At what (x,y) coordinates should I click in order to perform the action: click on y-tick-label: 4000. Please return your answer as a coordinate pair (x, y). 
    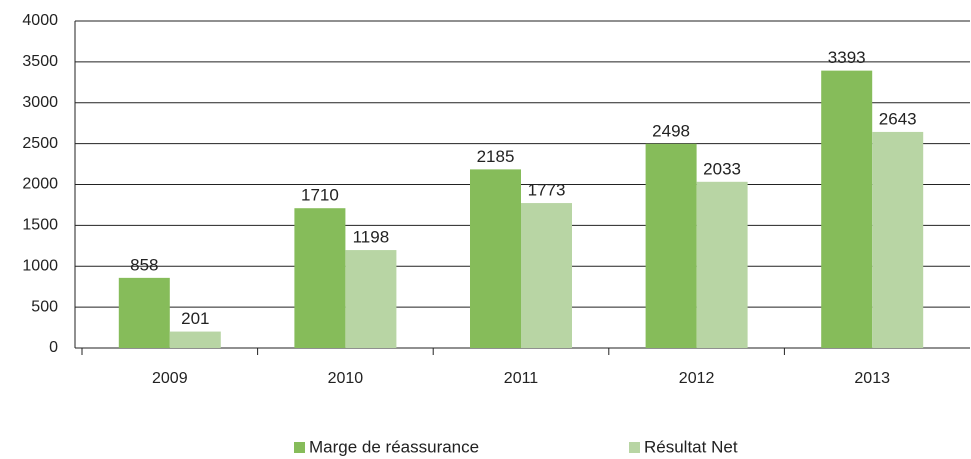
    Looking at the image, I should click on (40, 20).